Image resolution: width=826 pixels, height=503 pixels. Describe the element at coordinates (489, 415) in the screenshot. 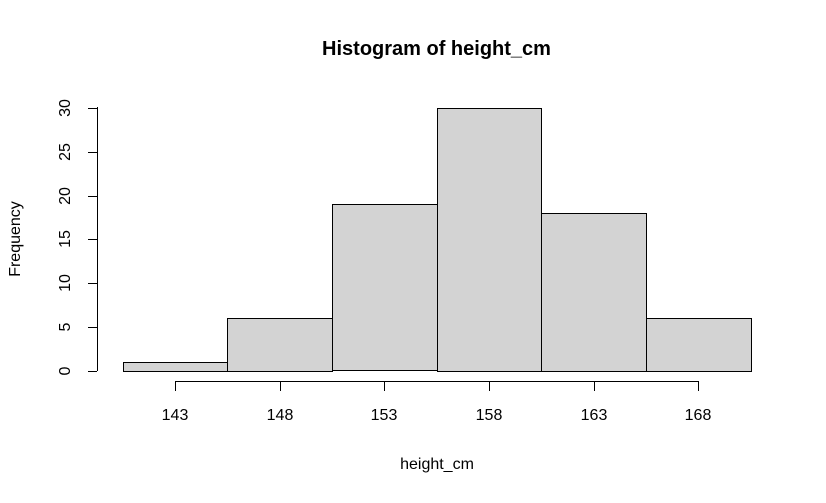

I see `x-tick-label: 158` at that location.